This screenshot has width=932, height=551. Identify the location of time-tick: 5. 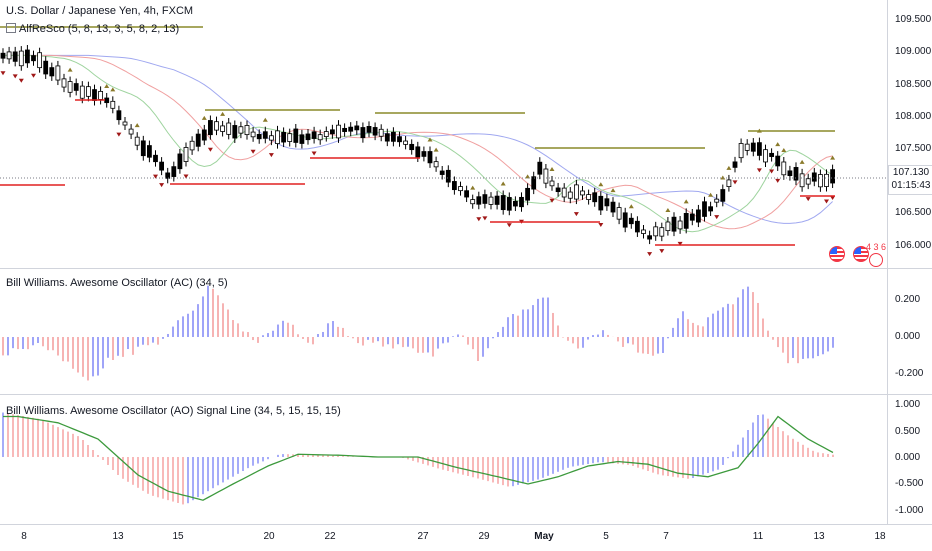
(606, 536).